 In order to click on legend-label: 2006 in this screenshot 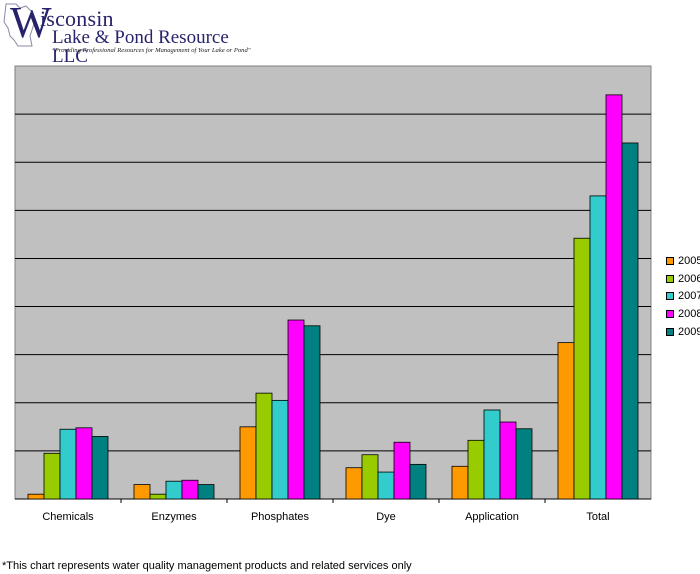, I will do `click(689, 278)`.